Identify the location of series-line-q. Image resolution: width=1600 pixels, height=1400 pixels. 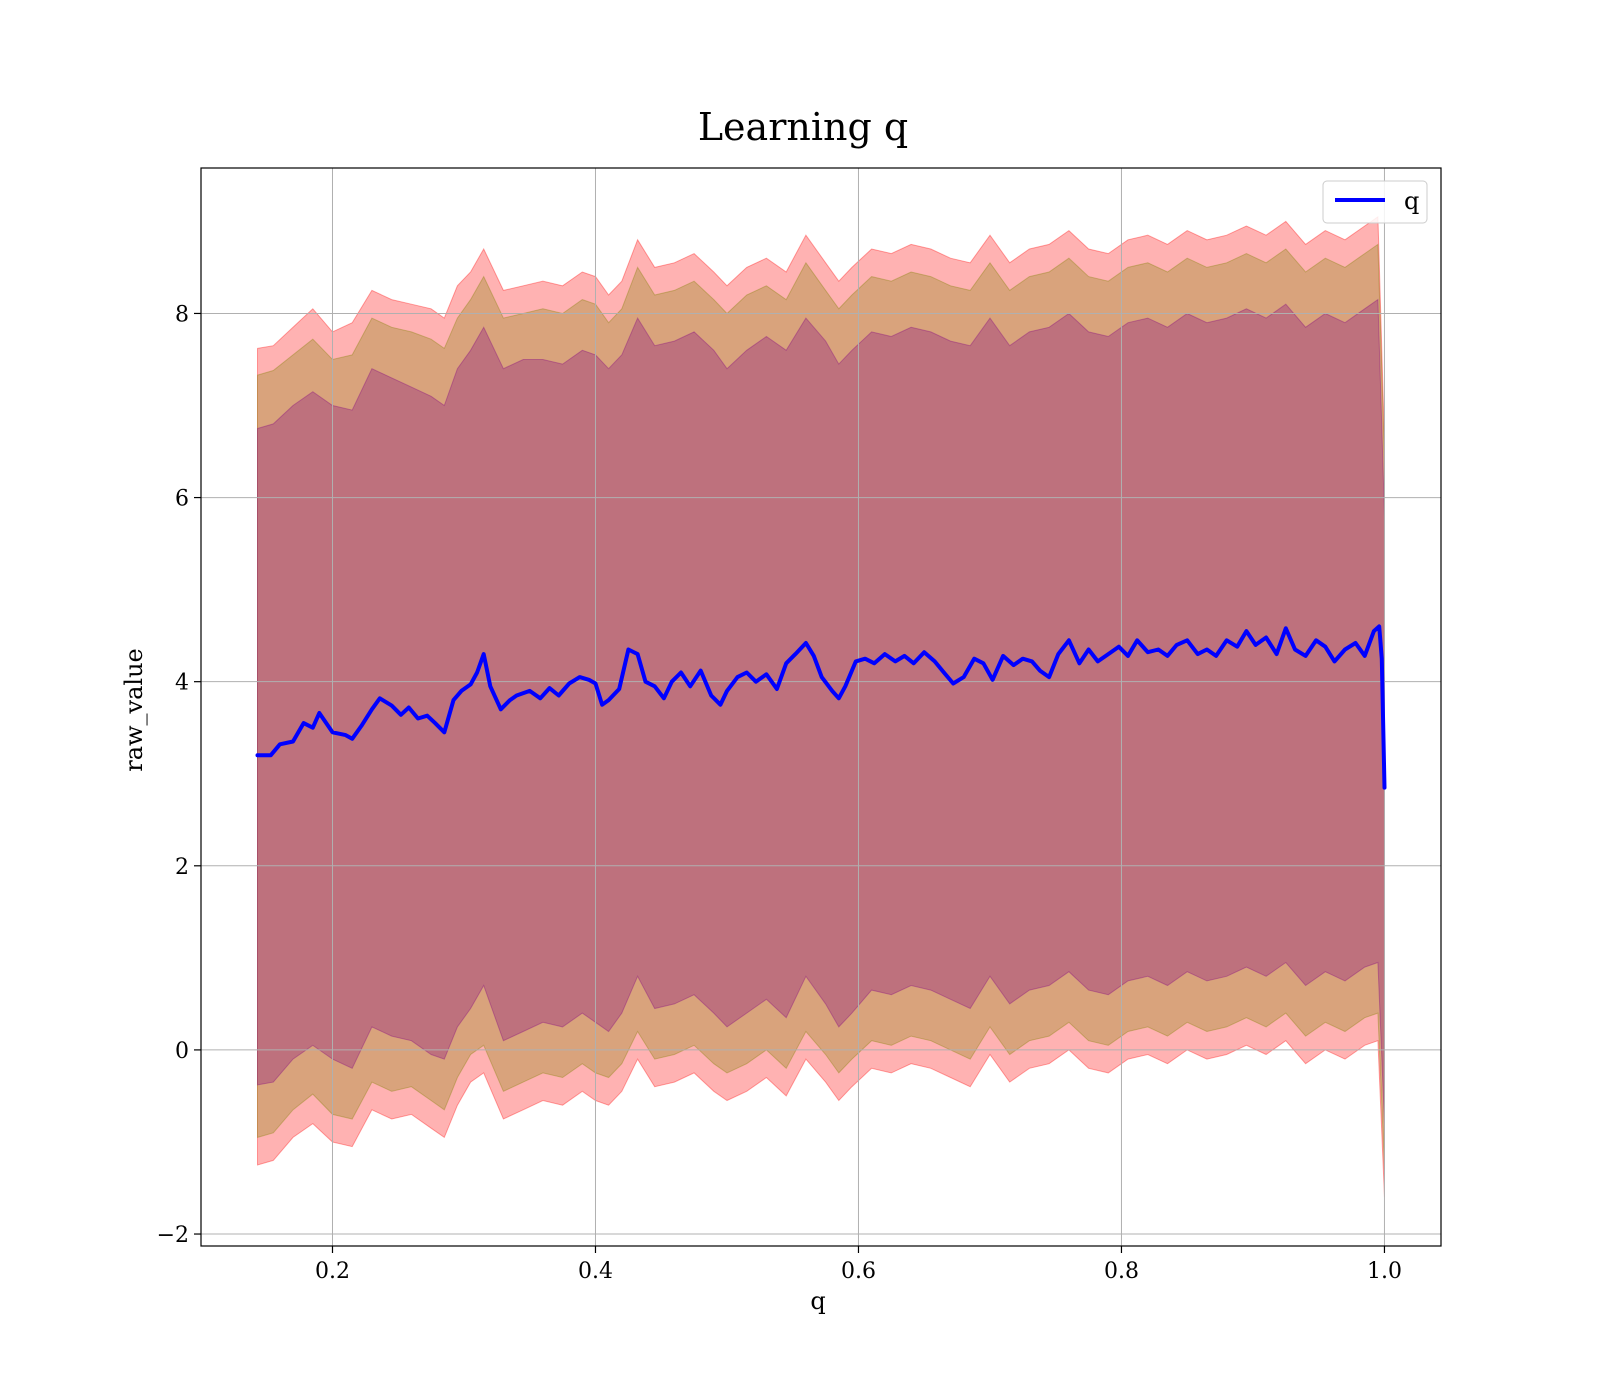
(821, 707).